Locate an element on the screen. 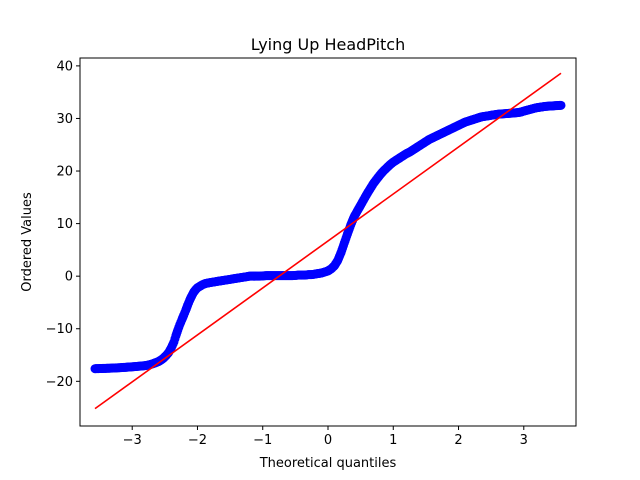 This screenshot has height=480, width=640. y-tick-label: 10 is located at coordinates (64, 224).